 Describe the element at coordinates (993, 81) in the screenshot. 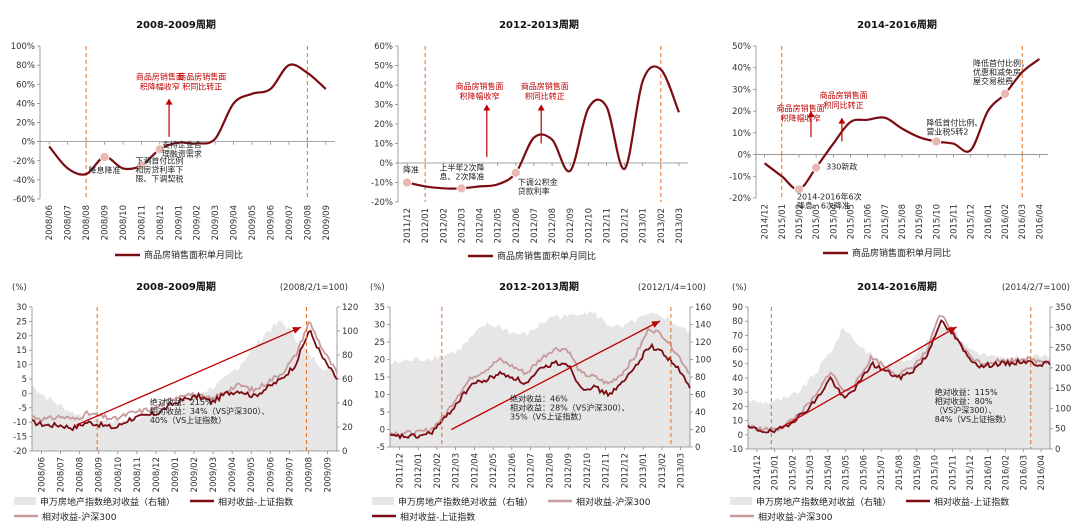

I see `policy-annotation: 屋交易税费` at that location.